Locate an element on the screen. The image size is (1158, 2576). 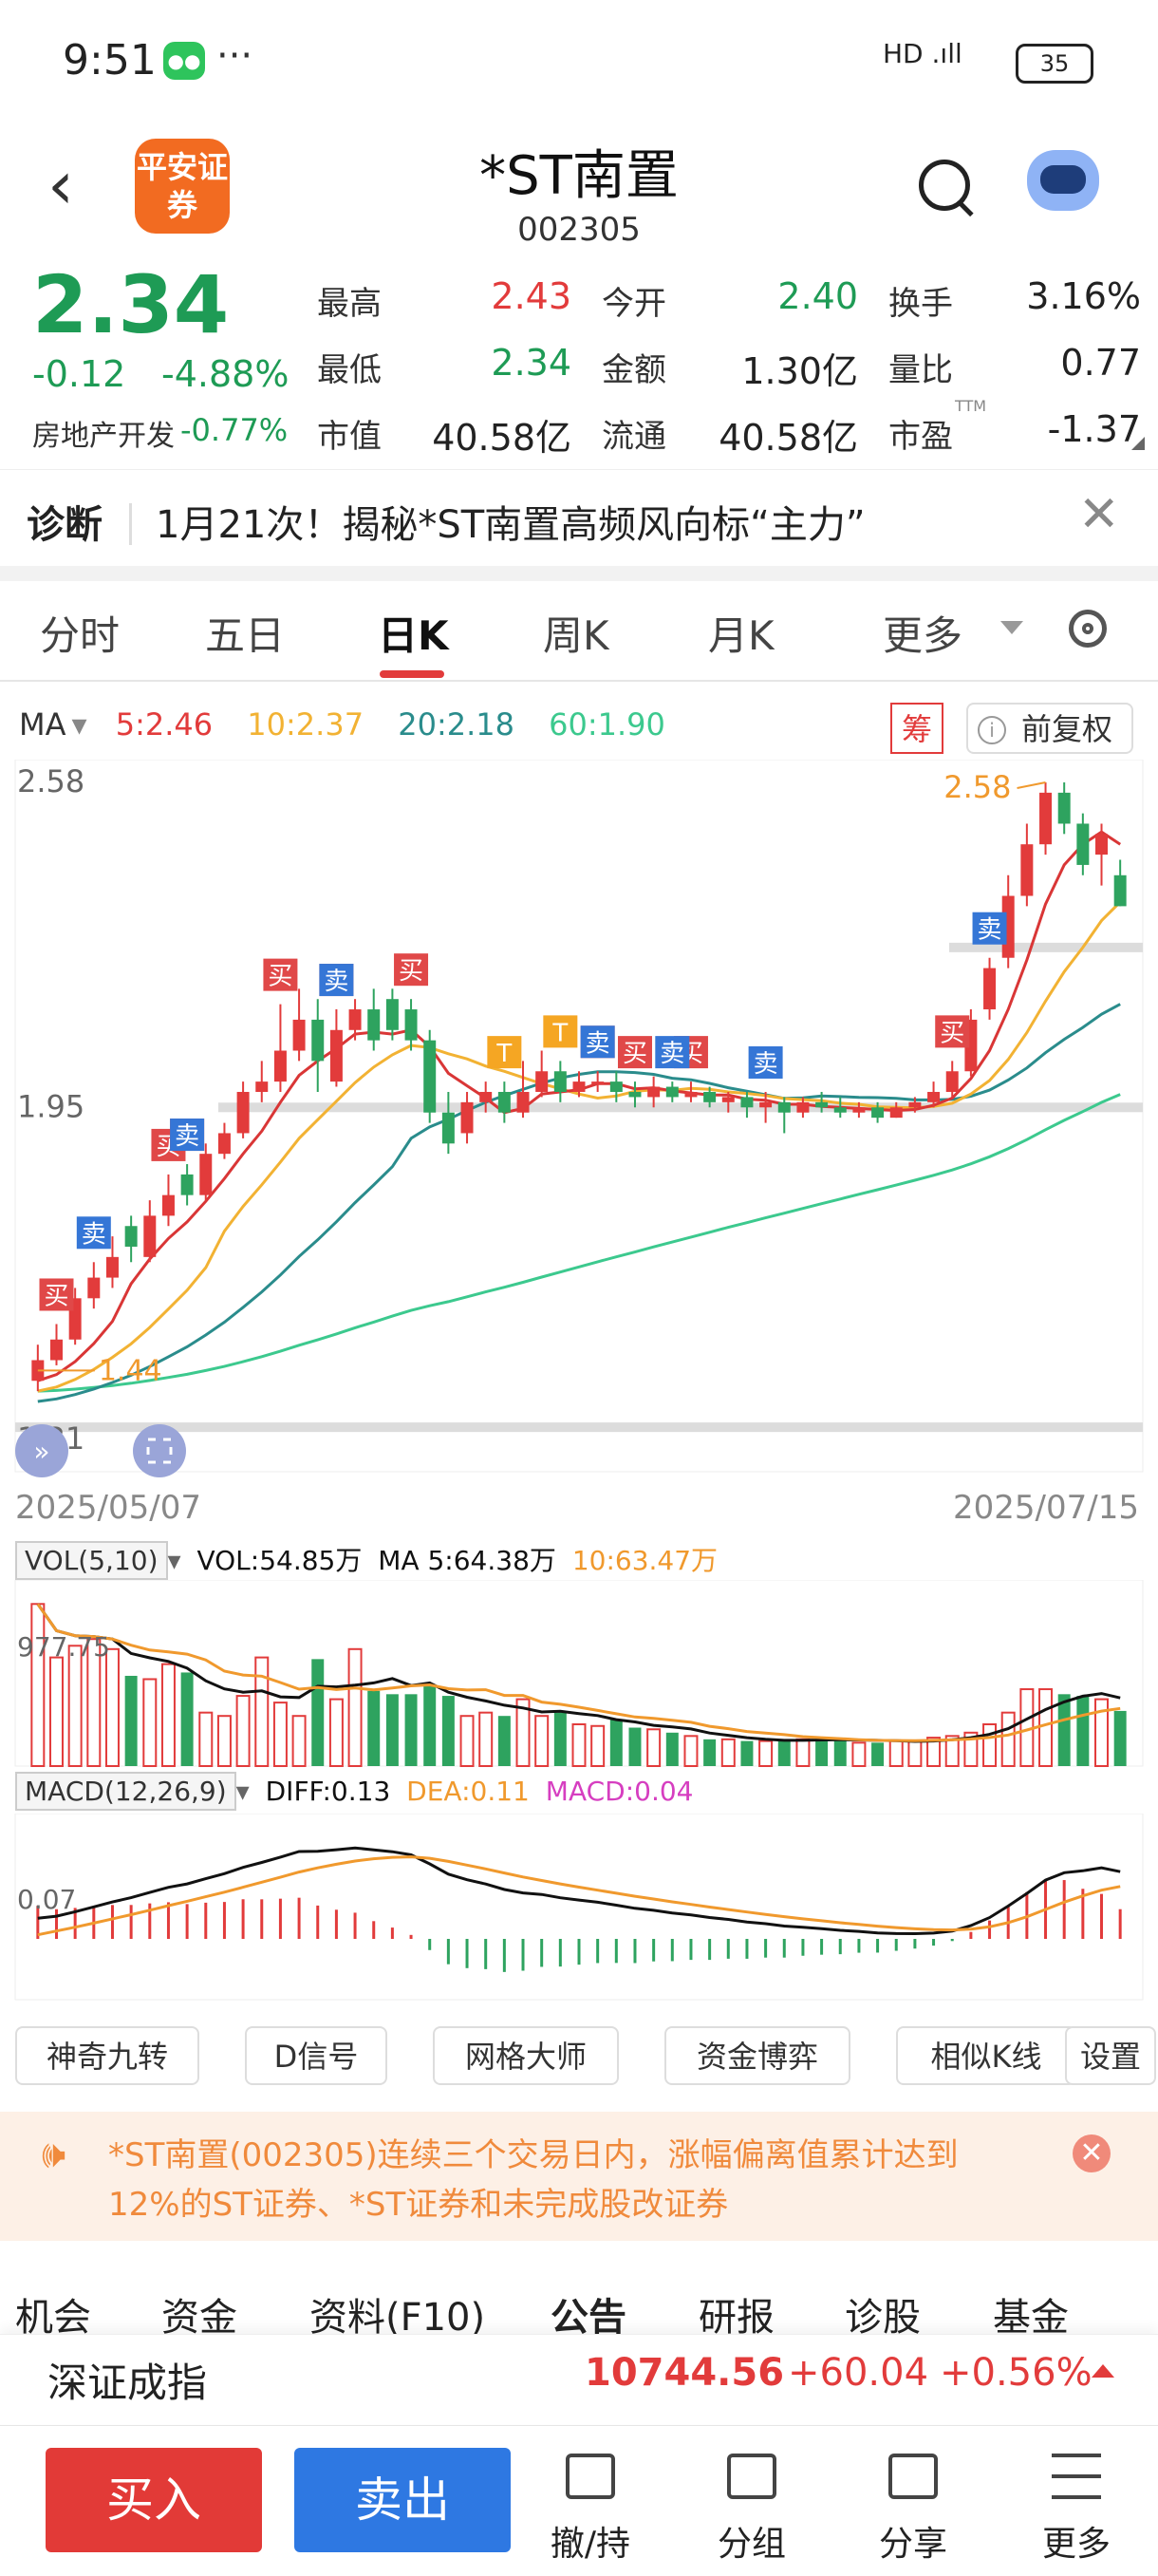
cancel-hold-label: 撤/持 is located at coordinates (590, 2544).